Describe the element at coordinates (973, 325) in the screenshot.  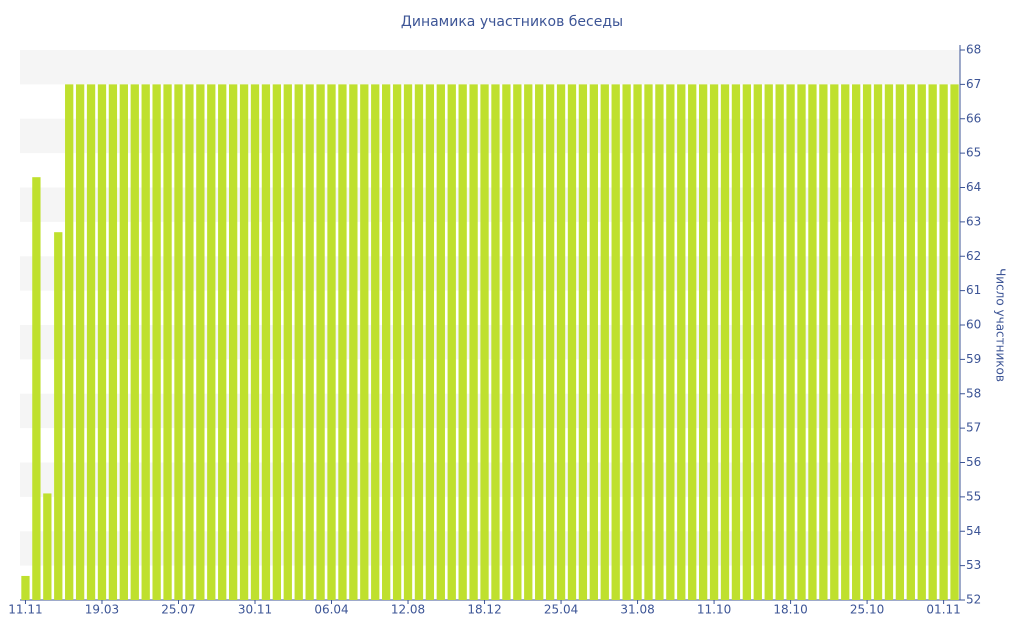
I see `y-tick-label: 60` at that location.